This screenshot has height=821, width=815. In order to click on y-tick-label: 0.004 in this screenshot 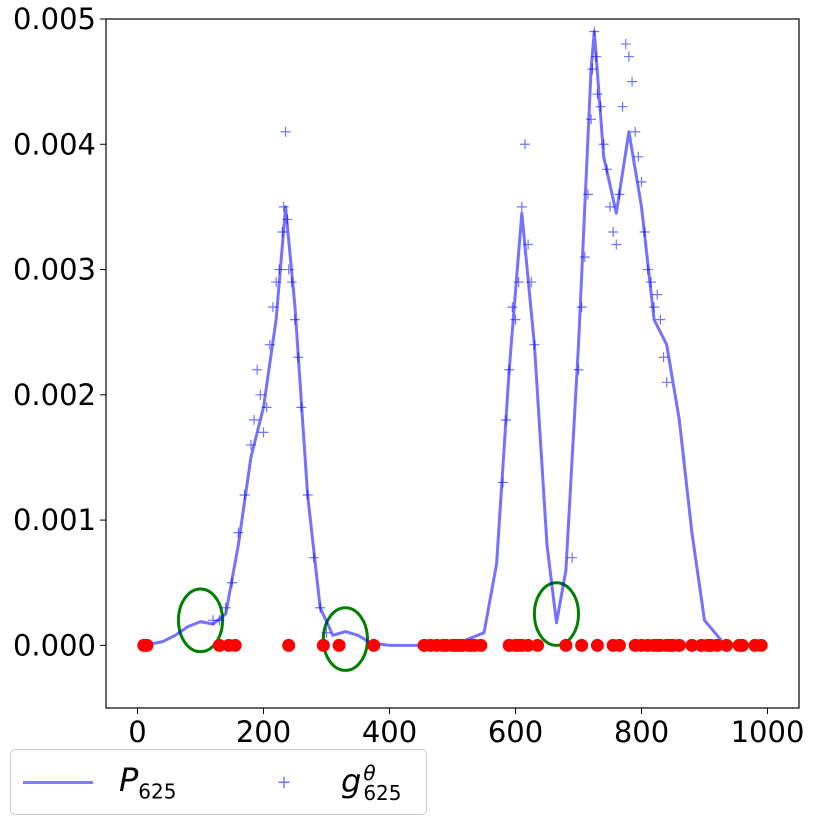, I will do `click(54, 144)`.